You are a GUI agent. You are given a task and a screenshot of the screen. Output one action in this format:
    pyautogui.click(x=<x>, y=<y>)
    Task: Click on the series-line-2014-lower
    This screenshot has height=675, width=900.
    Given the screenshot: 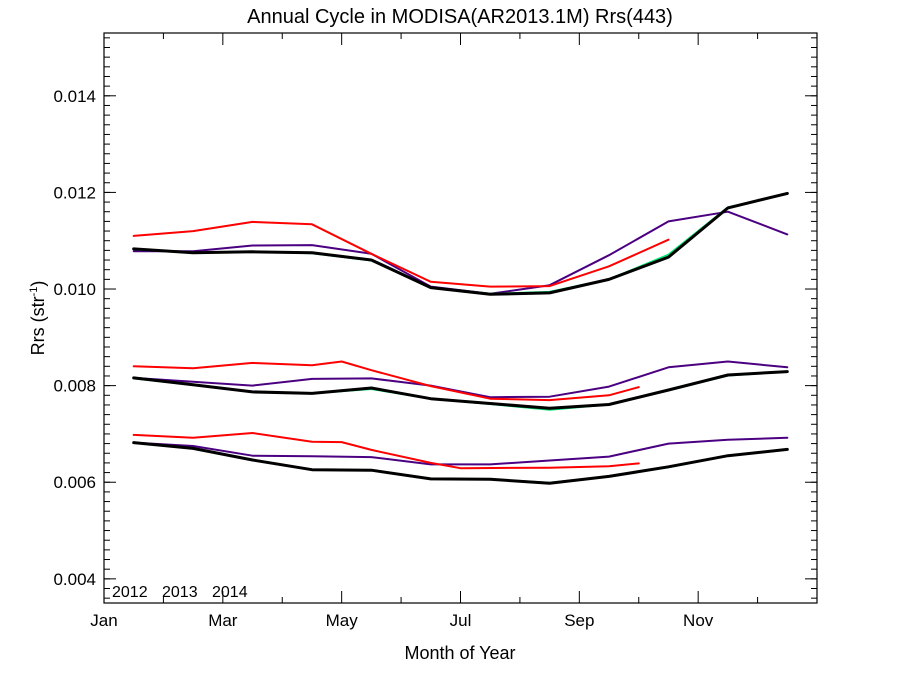 What is the action you would take?
    pyautogui.click(x=386, y=451)
    